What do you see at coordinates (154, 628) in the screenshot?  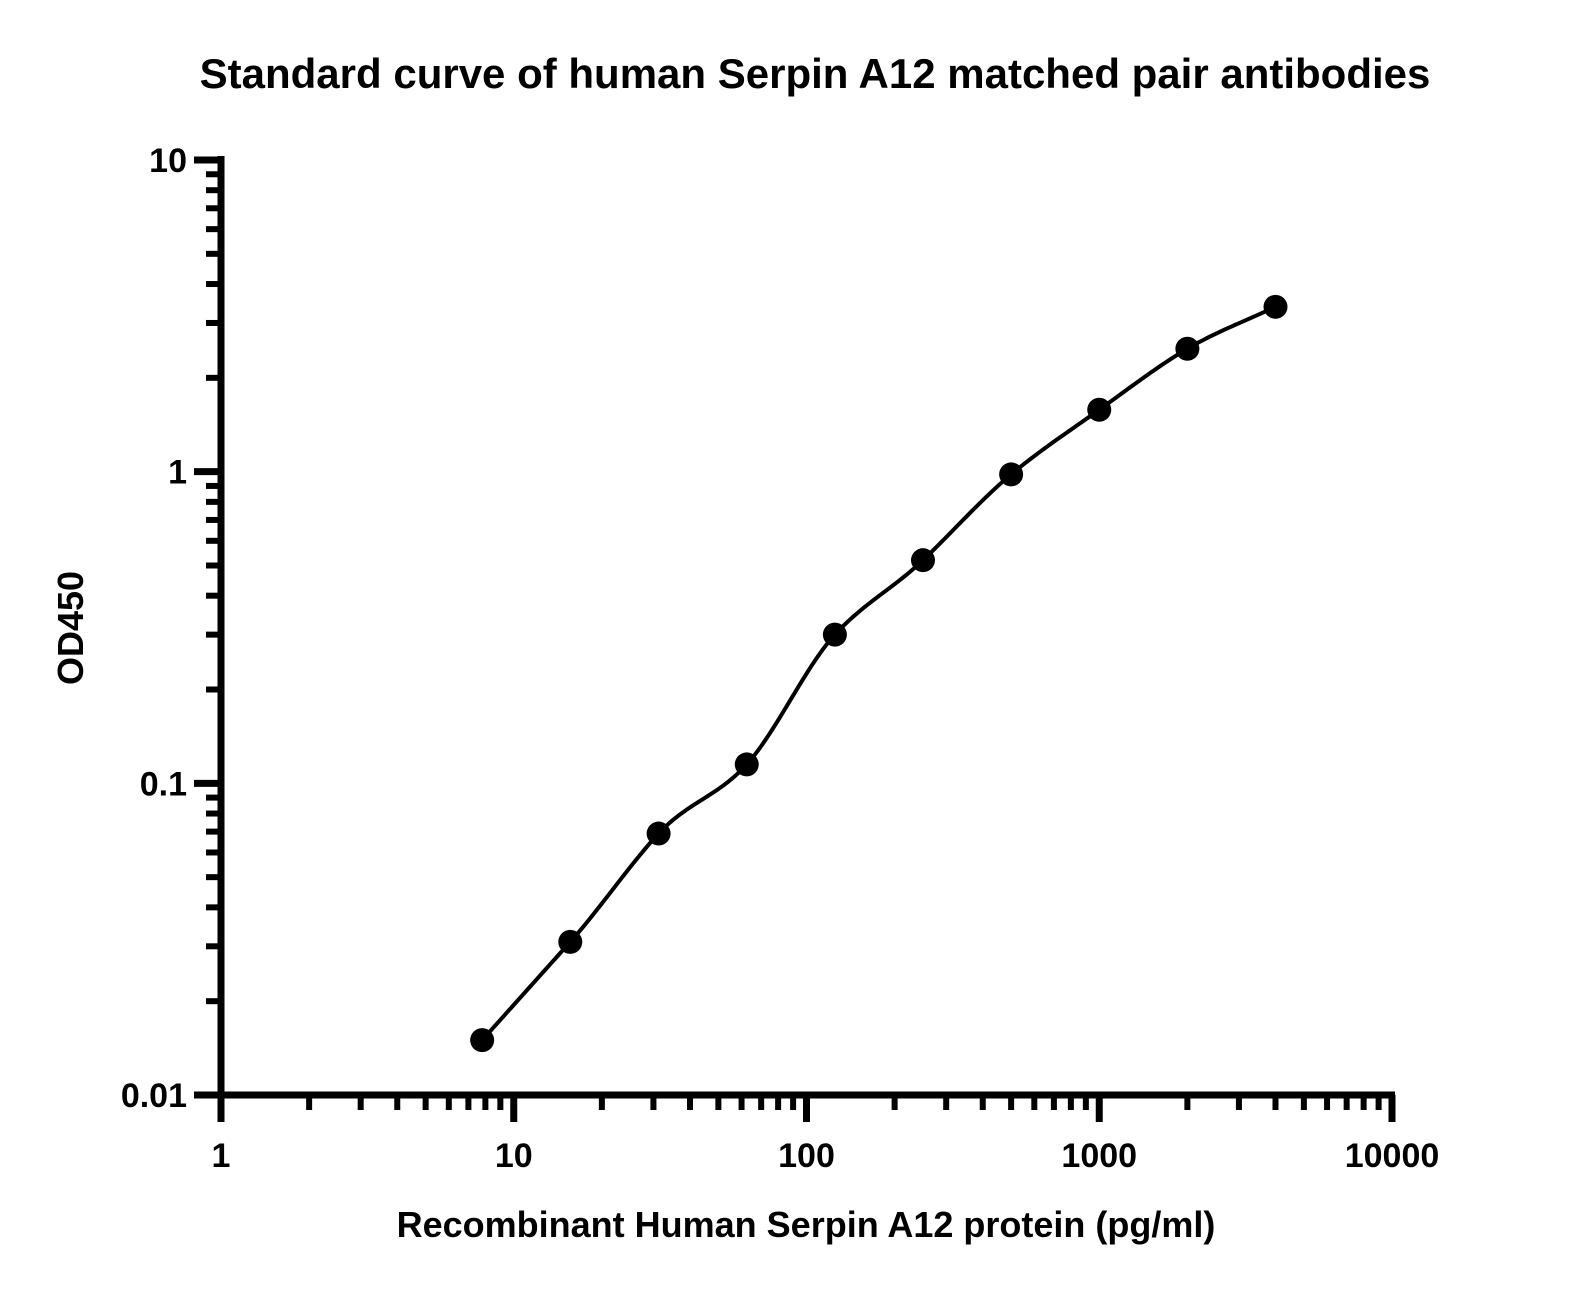 I see `y-axis-tick-labels: 0.01 0.1 1 10` at bounding box center [154, 628].